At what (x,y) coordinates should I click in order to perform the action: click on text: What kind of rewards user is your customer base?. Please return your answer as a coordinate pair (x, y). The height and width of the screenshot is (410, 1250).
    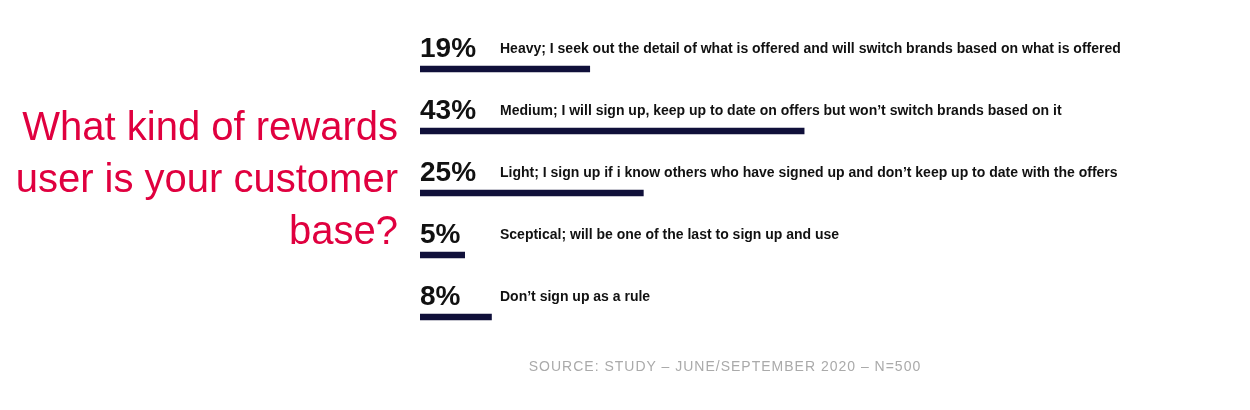
    Looking at the image, I should click on (206, 178).